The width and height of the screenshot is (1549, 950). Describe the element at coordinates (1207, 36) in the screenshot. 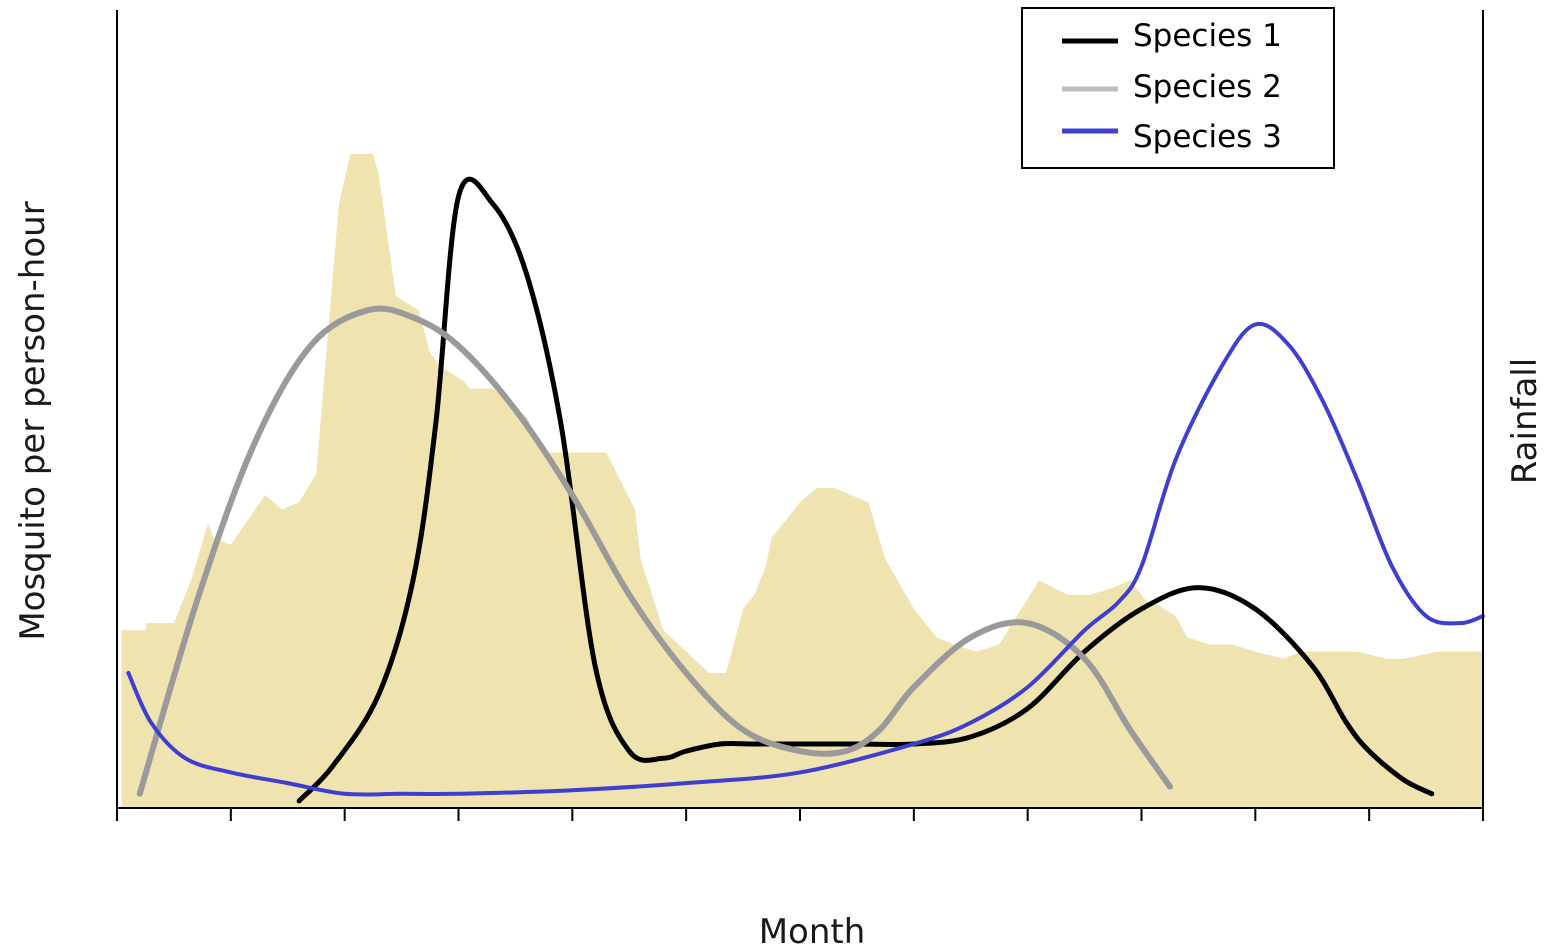

I see `legend-label-species-1: Species 1` at that location.